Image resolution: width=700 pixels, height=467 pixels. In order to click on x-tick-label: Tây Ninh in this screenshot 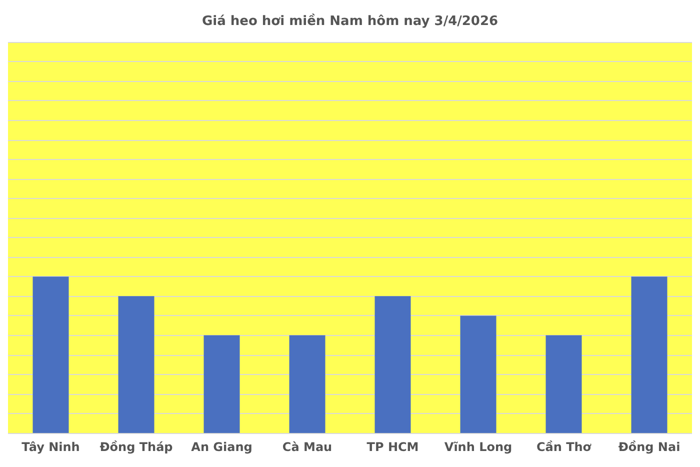, I will do `click(51, 447)`.